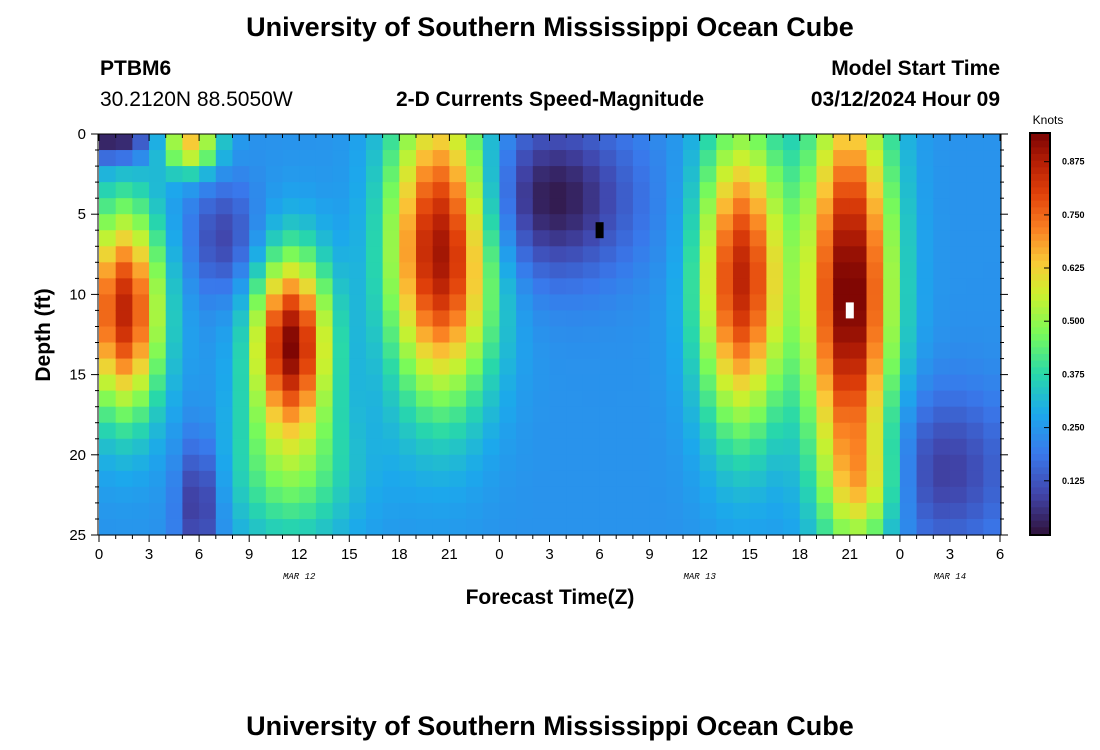 Image resolution: width=1100 pixels, height=750 pixels. What do you see at coordinates (43, 334) in the screenshot?
I see `y-axis-label: Depth (ft)` at bounding box center [43, 334].